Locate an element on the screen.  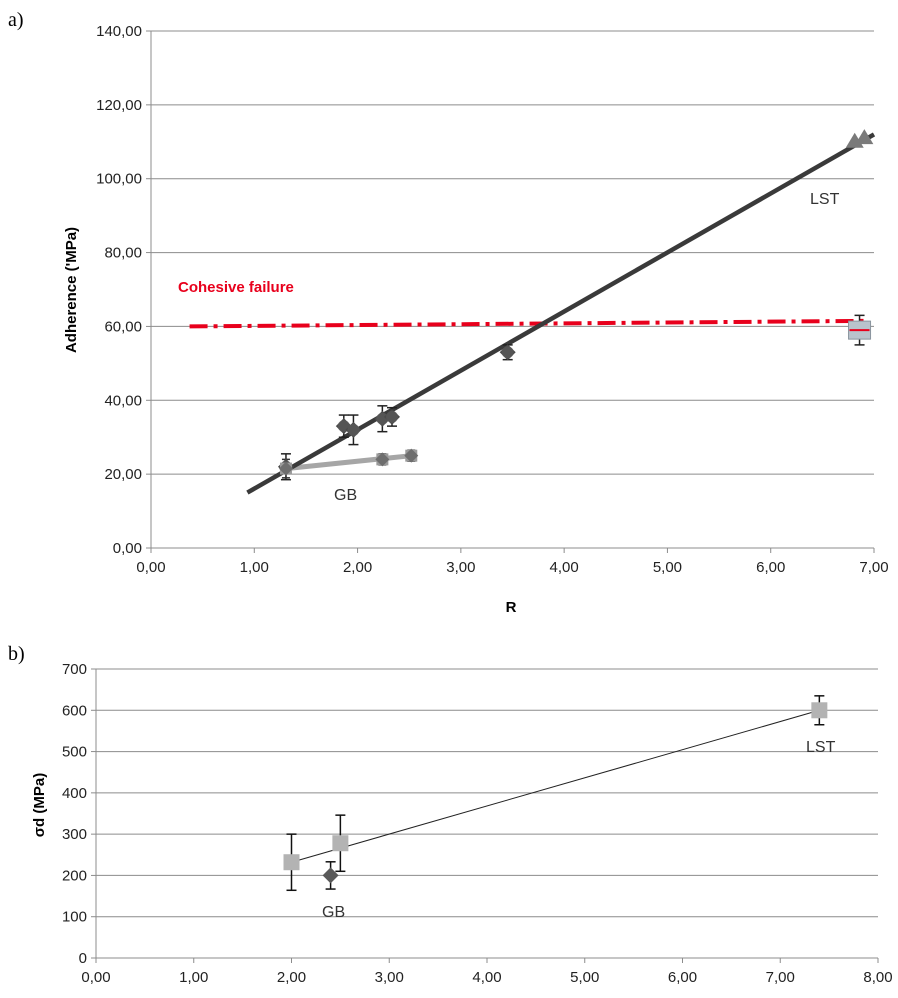
gb-label-a: GB is located at coordinates (345, 495).